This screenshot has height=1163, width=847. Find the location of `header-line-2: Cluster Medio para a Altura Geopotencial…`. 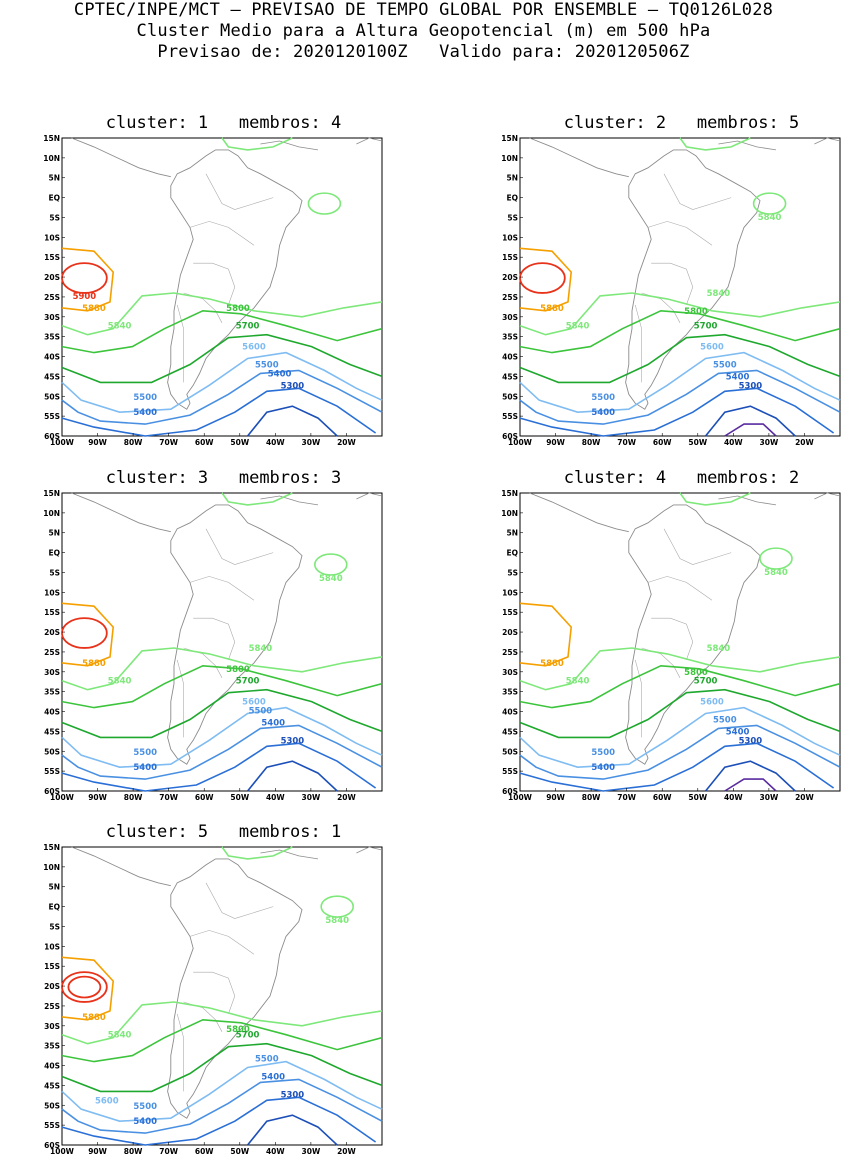

header-line-2: Cluster Medio para a Altura Geopotencial… is located at coordinates (423, 31).